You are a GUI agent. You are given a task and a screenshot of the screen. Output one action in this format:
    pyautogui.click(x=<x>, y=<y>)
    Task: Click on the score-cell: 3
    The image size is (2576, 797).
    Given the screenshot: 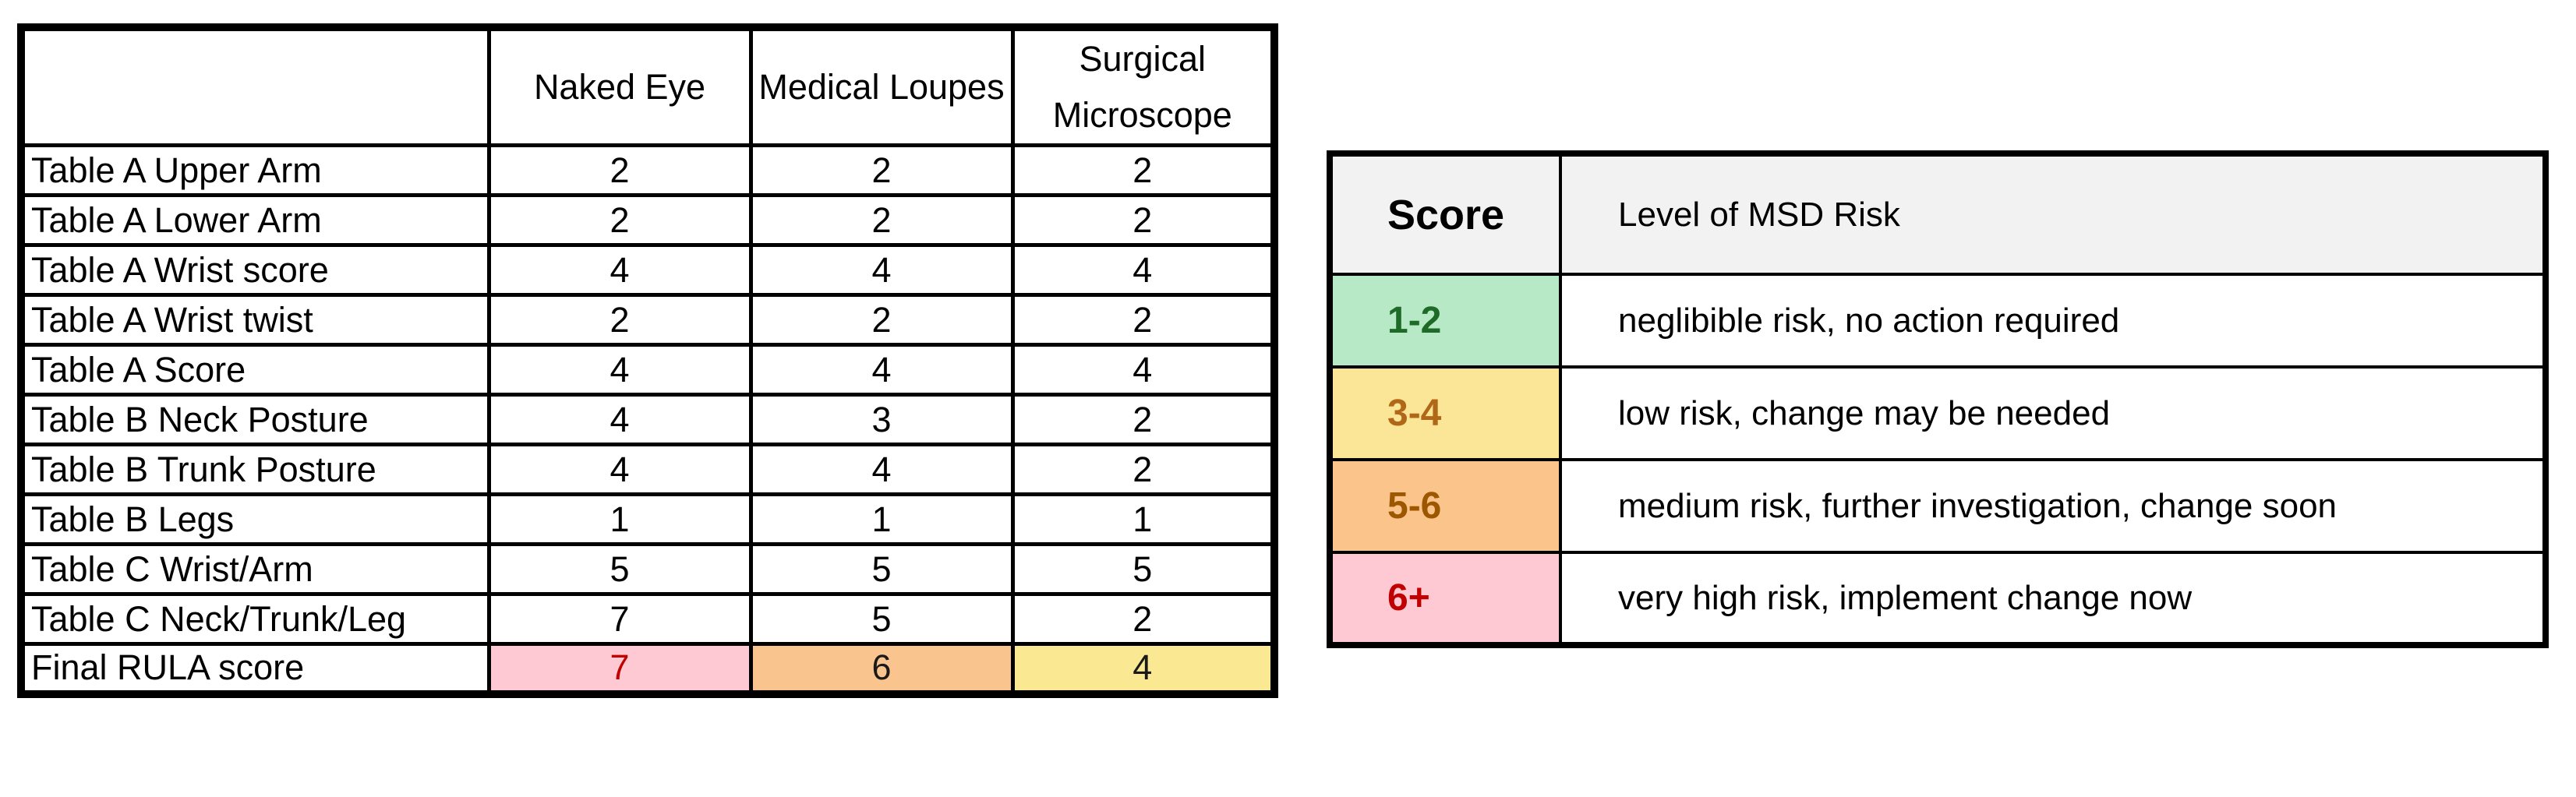 What is the action you would take?
    pyautogui.click(x=881, y=419)
    